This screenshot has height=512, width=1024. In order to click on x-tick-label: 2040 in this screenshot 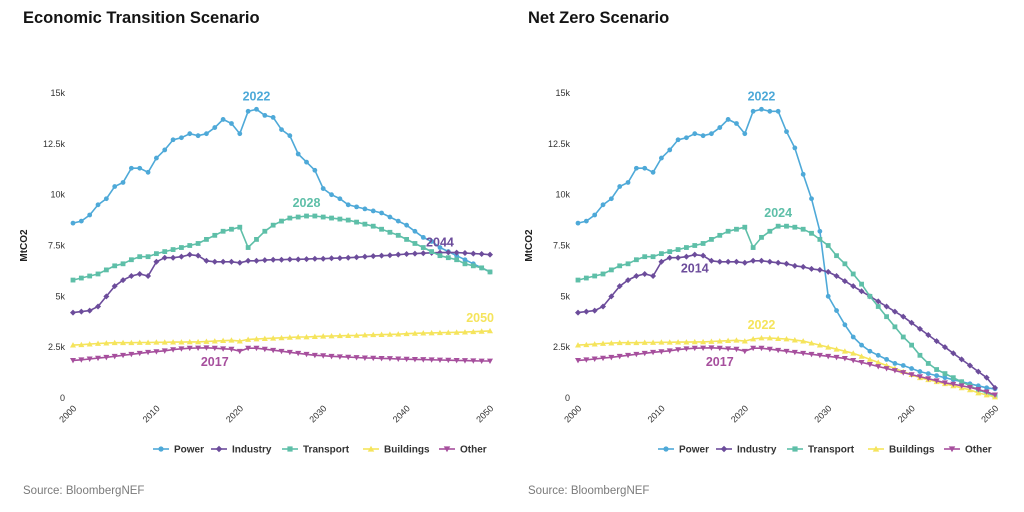, I will do `click(906, 413)`.